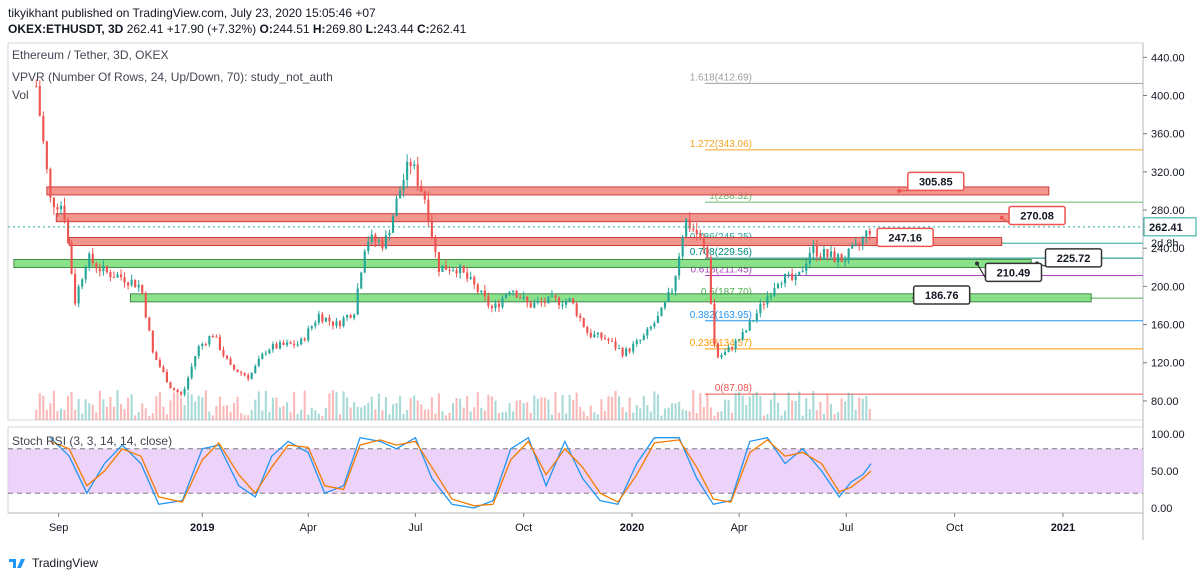 Image resolution: width=1200 pixels, height=578 pixels. Describe the element at coordinates (730, 196) in the screenshot. I see `fib-level-label: 1(288.32)` at that location.